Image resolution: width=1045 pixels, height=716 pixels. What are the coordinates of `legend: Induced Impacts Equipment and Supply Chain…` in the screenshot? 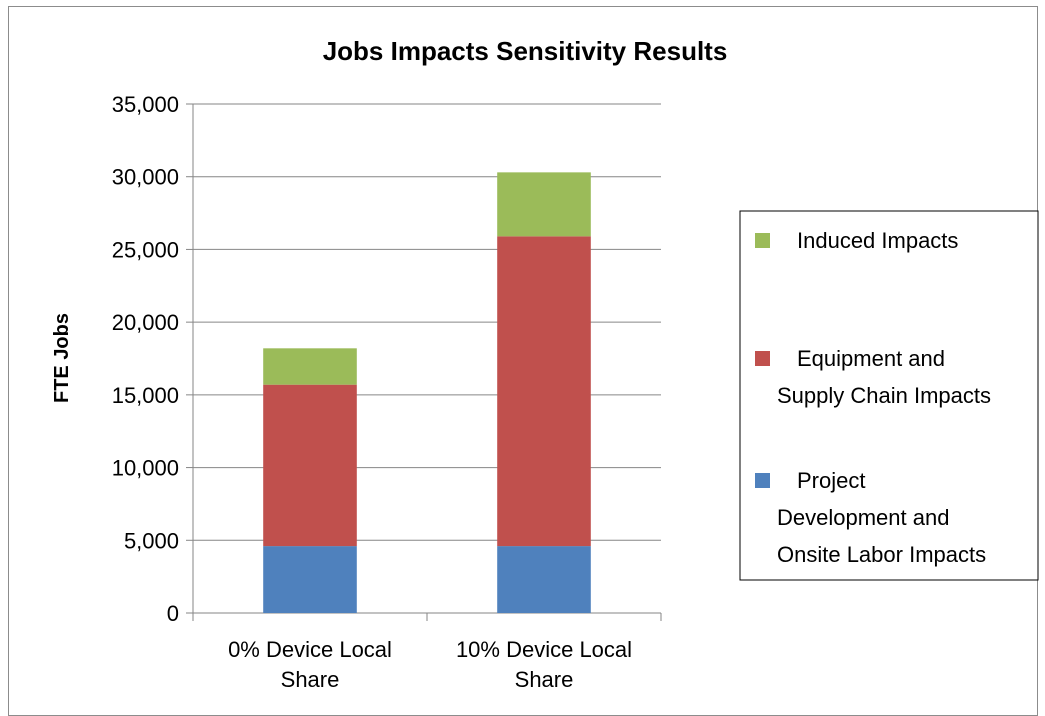 It's located at (889, 395).